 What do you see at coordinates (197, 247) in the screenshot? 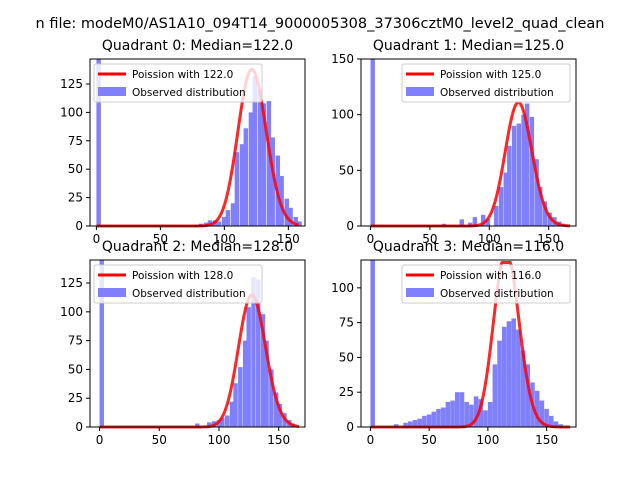
I see `subplot-title: Quadrant 2: Median=128.0` at bounding box center [197, 247].